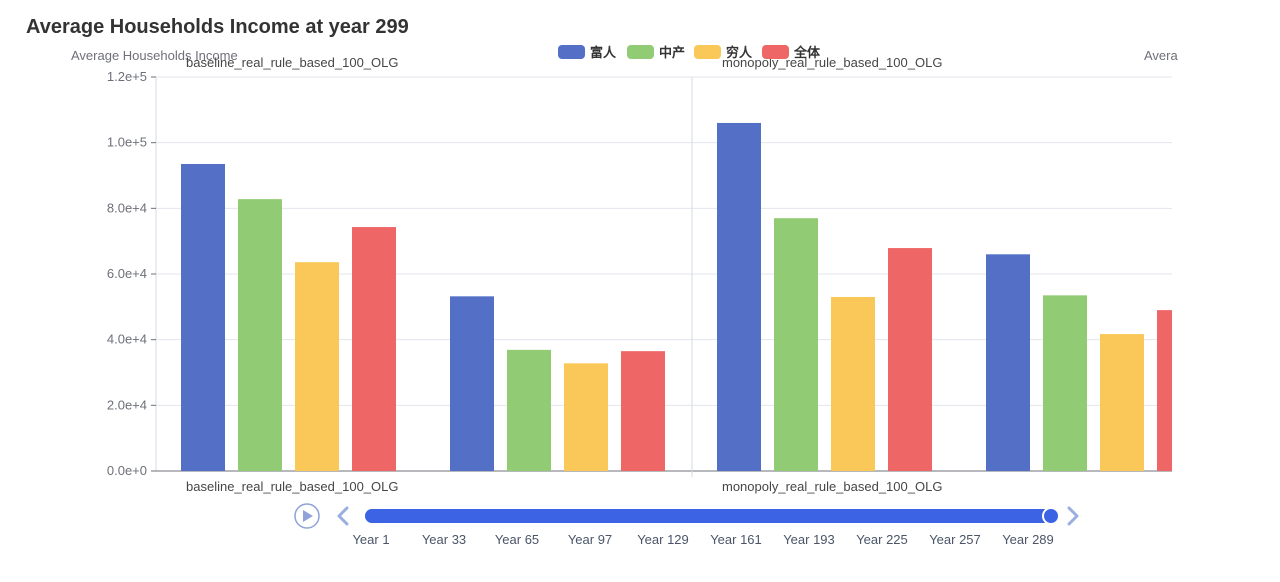 This screenshot has height=582, width=1280. Describe the element at coordinates (663, 539) in the screenshot. I see `timeline-label: Year 129` at that location.